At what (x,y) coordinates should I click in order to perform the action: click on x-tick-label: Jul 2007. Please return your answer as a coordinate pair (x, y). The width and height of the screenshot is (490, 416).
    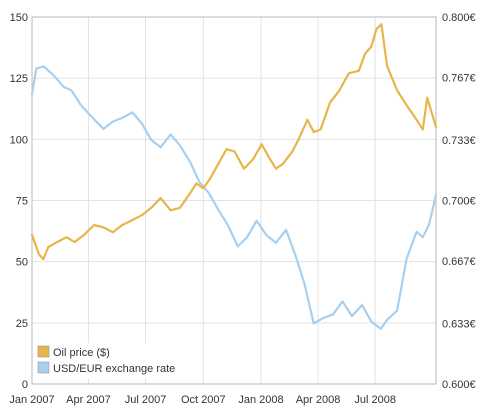
    Looking at the image, I should click on (146, 400).